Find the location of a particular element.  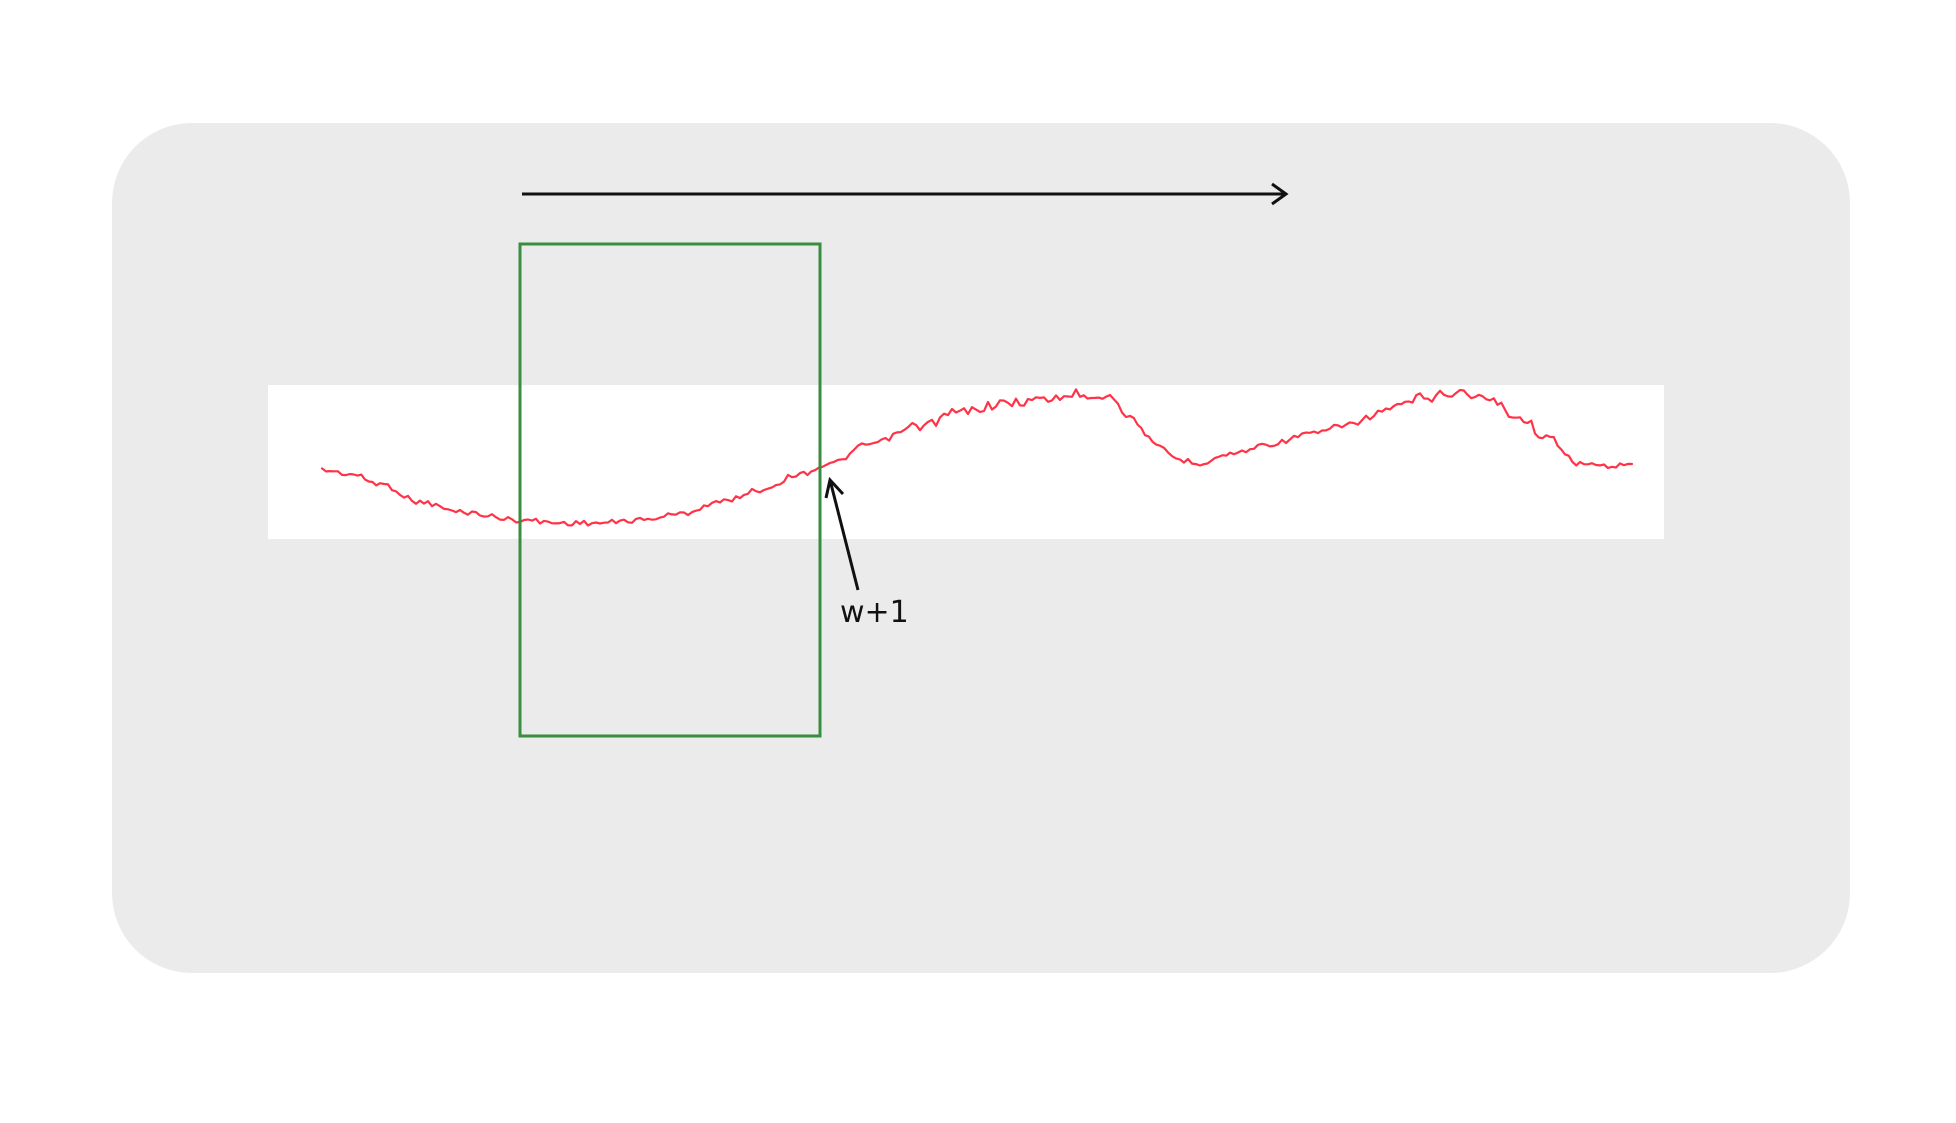

direction-arrow is located at coordinates (905, 194).